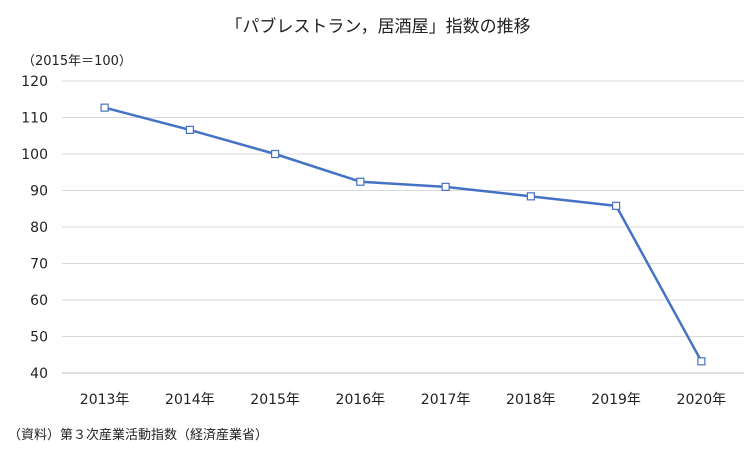 The height and width of the screenshot is (452, 756). What do you see at coordinates (138, 435) in the screenshot?
I see `source-note: （資料）第３次産業活動指数（経済産業省）` at bounding box center [138, 435].